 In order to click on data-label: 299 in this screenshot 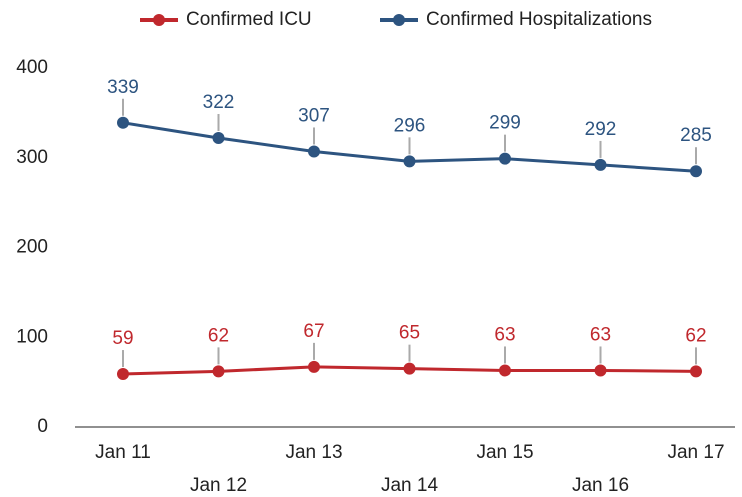, I will do `click(505, 123)`.